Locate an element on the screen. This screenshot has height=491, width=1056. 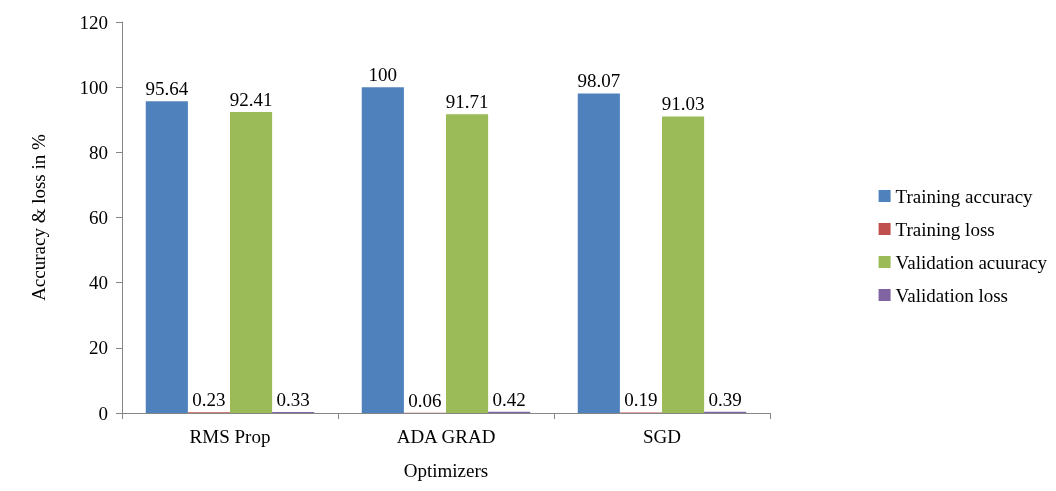
data-label: 91.71 is located at coordinates (467, 102).